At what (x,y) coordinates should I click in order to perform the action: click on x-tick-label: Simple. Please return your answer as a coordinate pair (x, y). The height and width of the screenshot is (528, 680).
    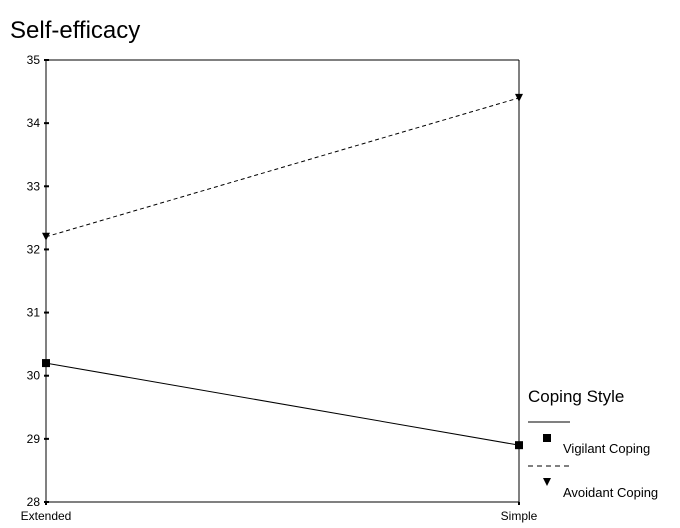
    Looking at the image, I should click on (519, 516).